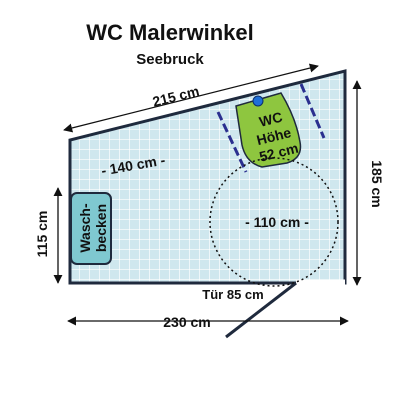 This screenshot has height=400, width=400. I want to click on turning-circle, so click(274, 222).